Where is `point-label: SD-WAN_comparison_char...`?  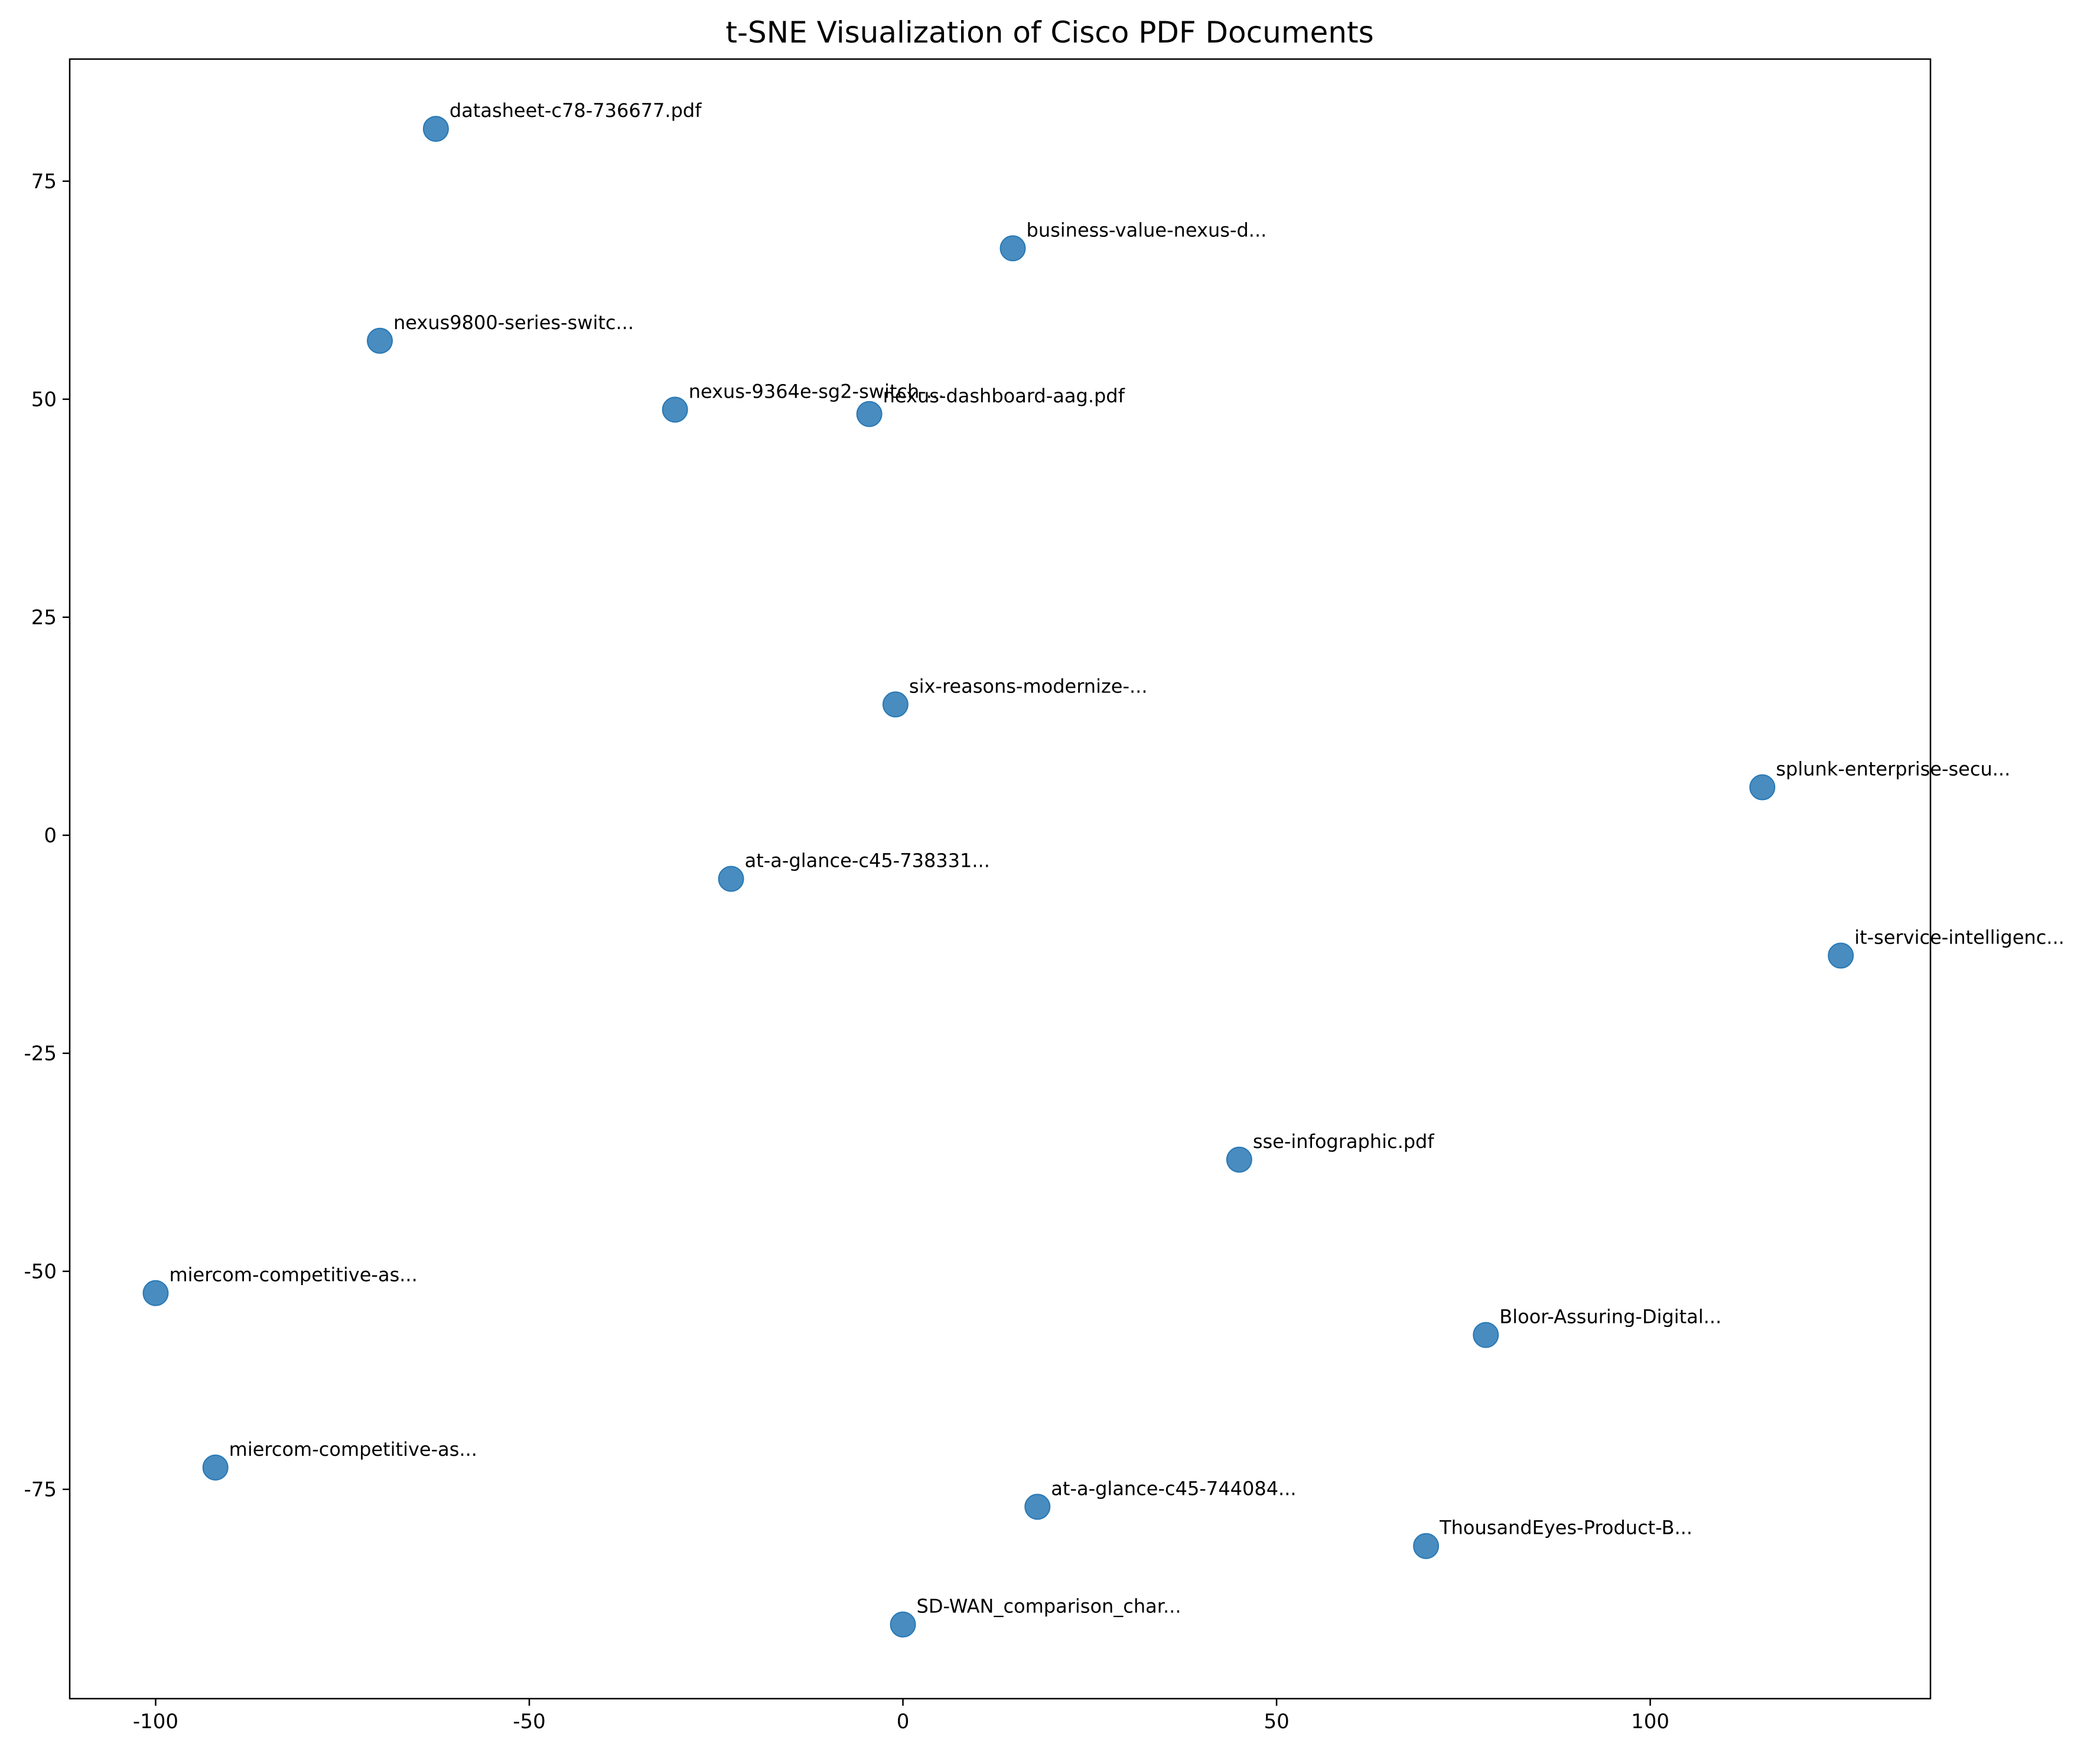 point-label: SD-WAN_comparison_char... is located at coordinates (1049, 1606).